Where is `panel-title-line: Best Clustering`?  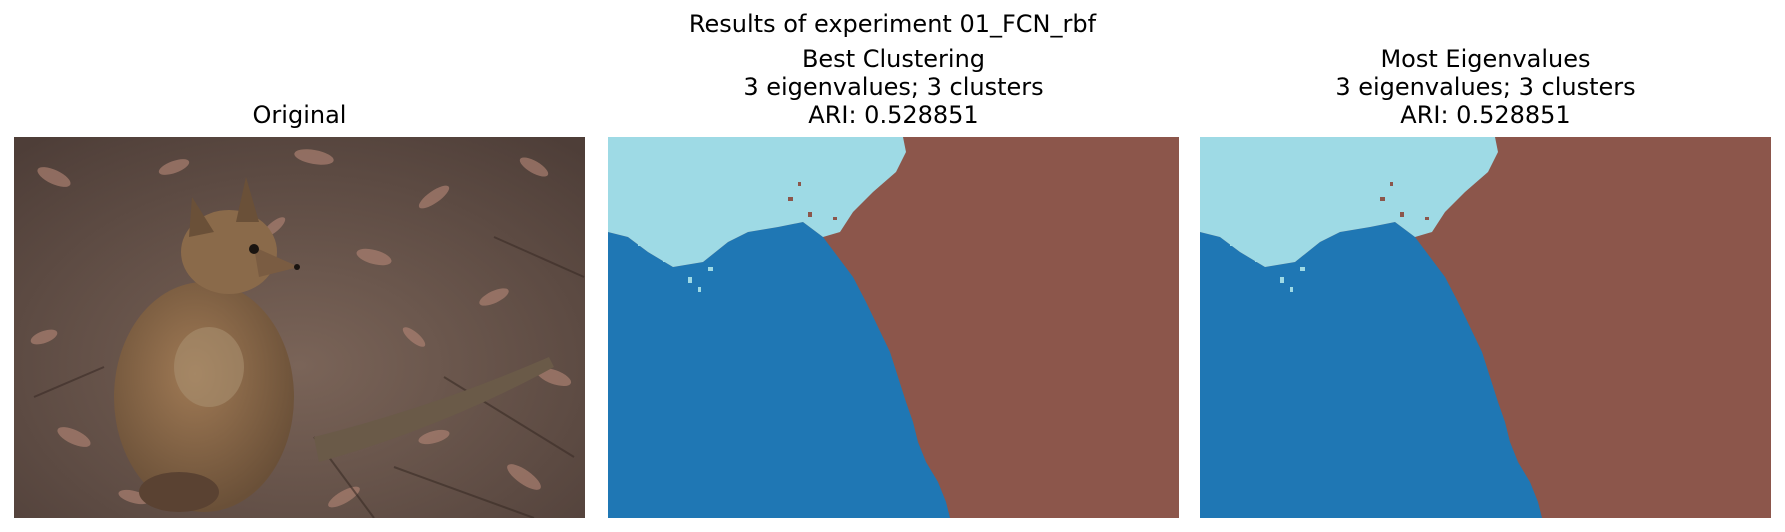 panel-title-line: Best Clustering is located at coordinates (893, 59).